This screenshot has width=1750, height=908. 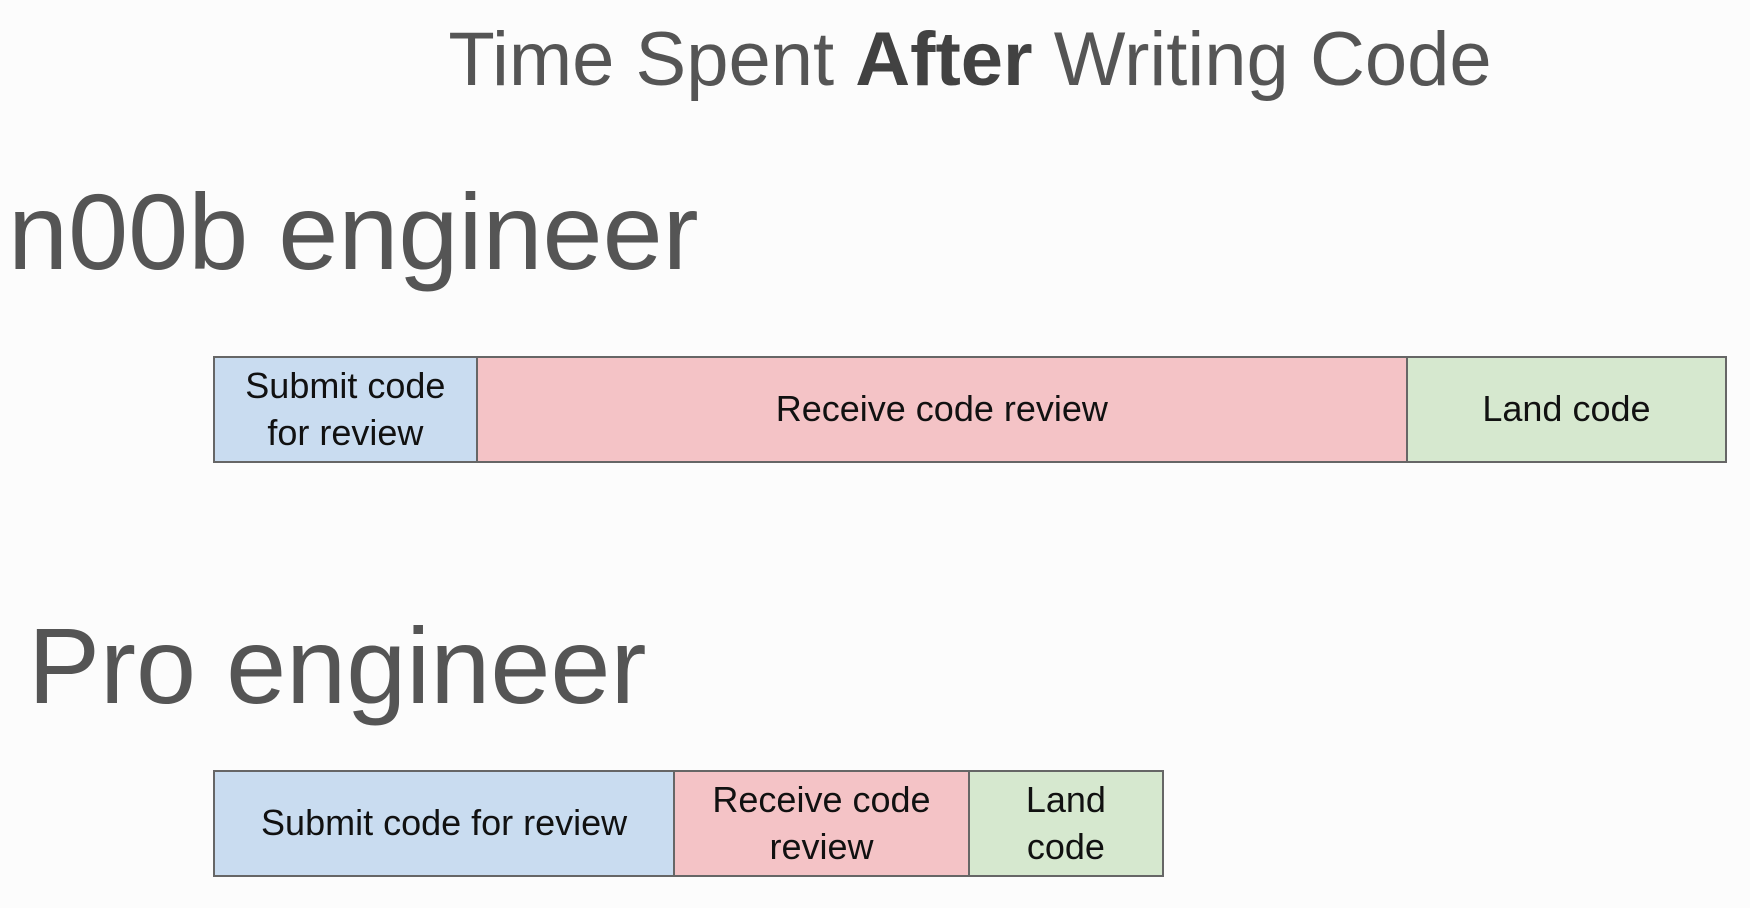 I want to click on title-emphasis: After, so click(x=944, y=59).